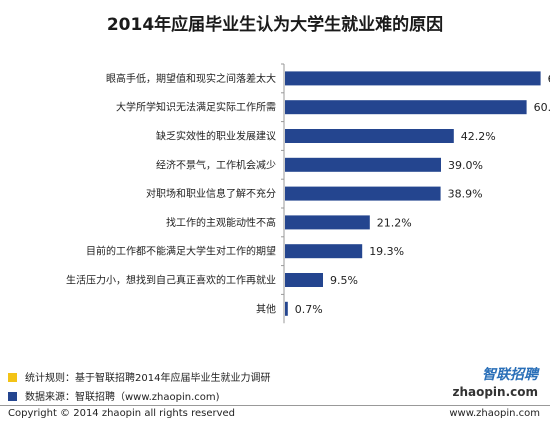 The height and width of the screenshot is (423, 550). What do you see at coordinates (191, 78) in the screenshot?
I see `category-label: 眼高手低，期望值和现实之间落差太大` at bounding box center [191, 78].